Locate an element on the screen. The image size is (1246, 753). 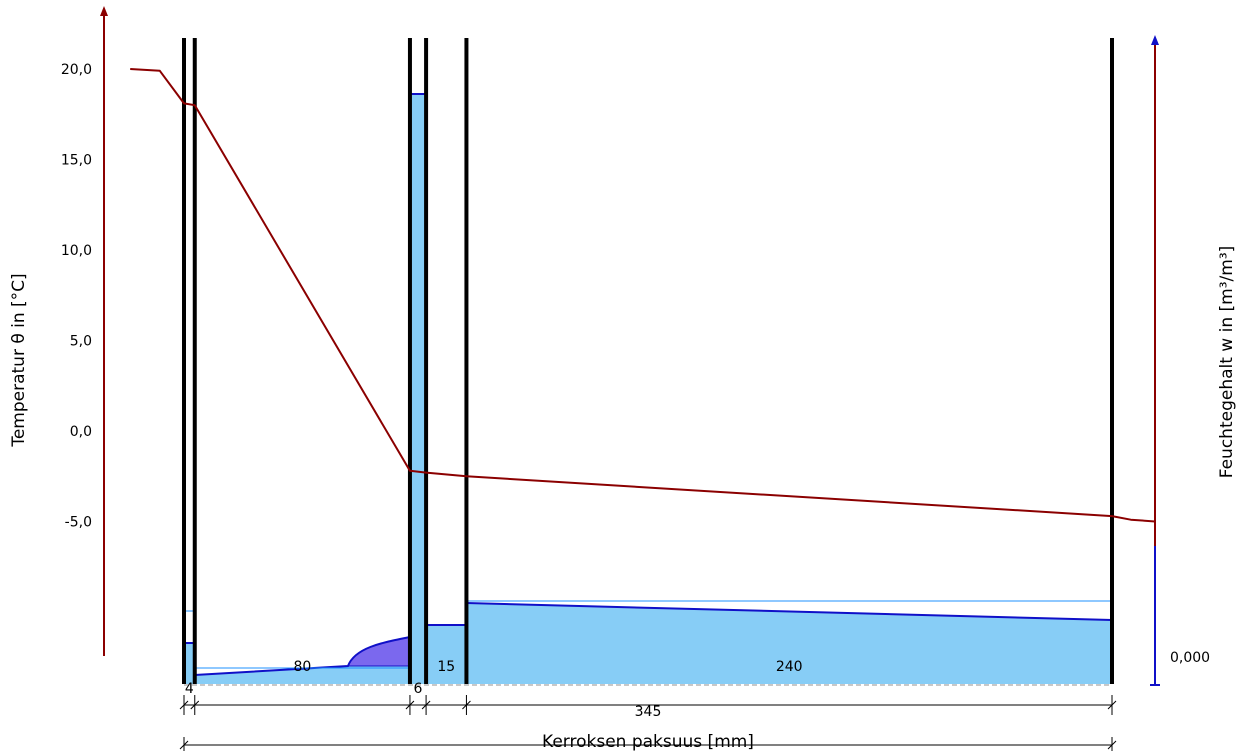
layer-label: 6 is located at coordinates (418, 689).